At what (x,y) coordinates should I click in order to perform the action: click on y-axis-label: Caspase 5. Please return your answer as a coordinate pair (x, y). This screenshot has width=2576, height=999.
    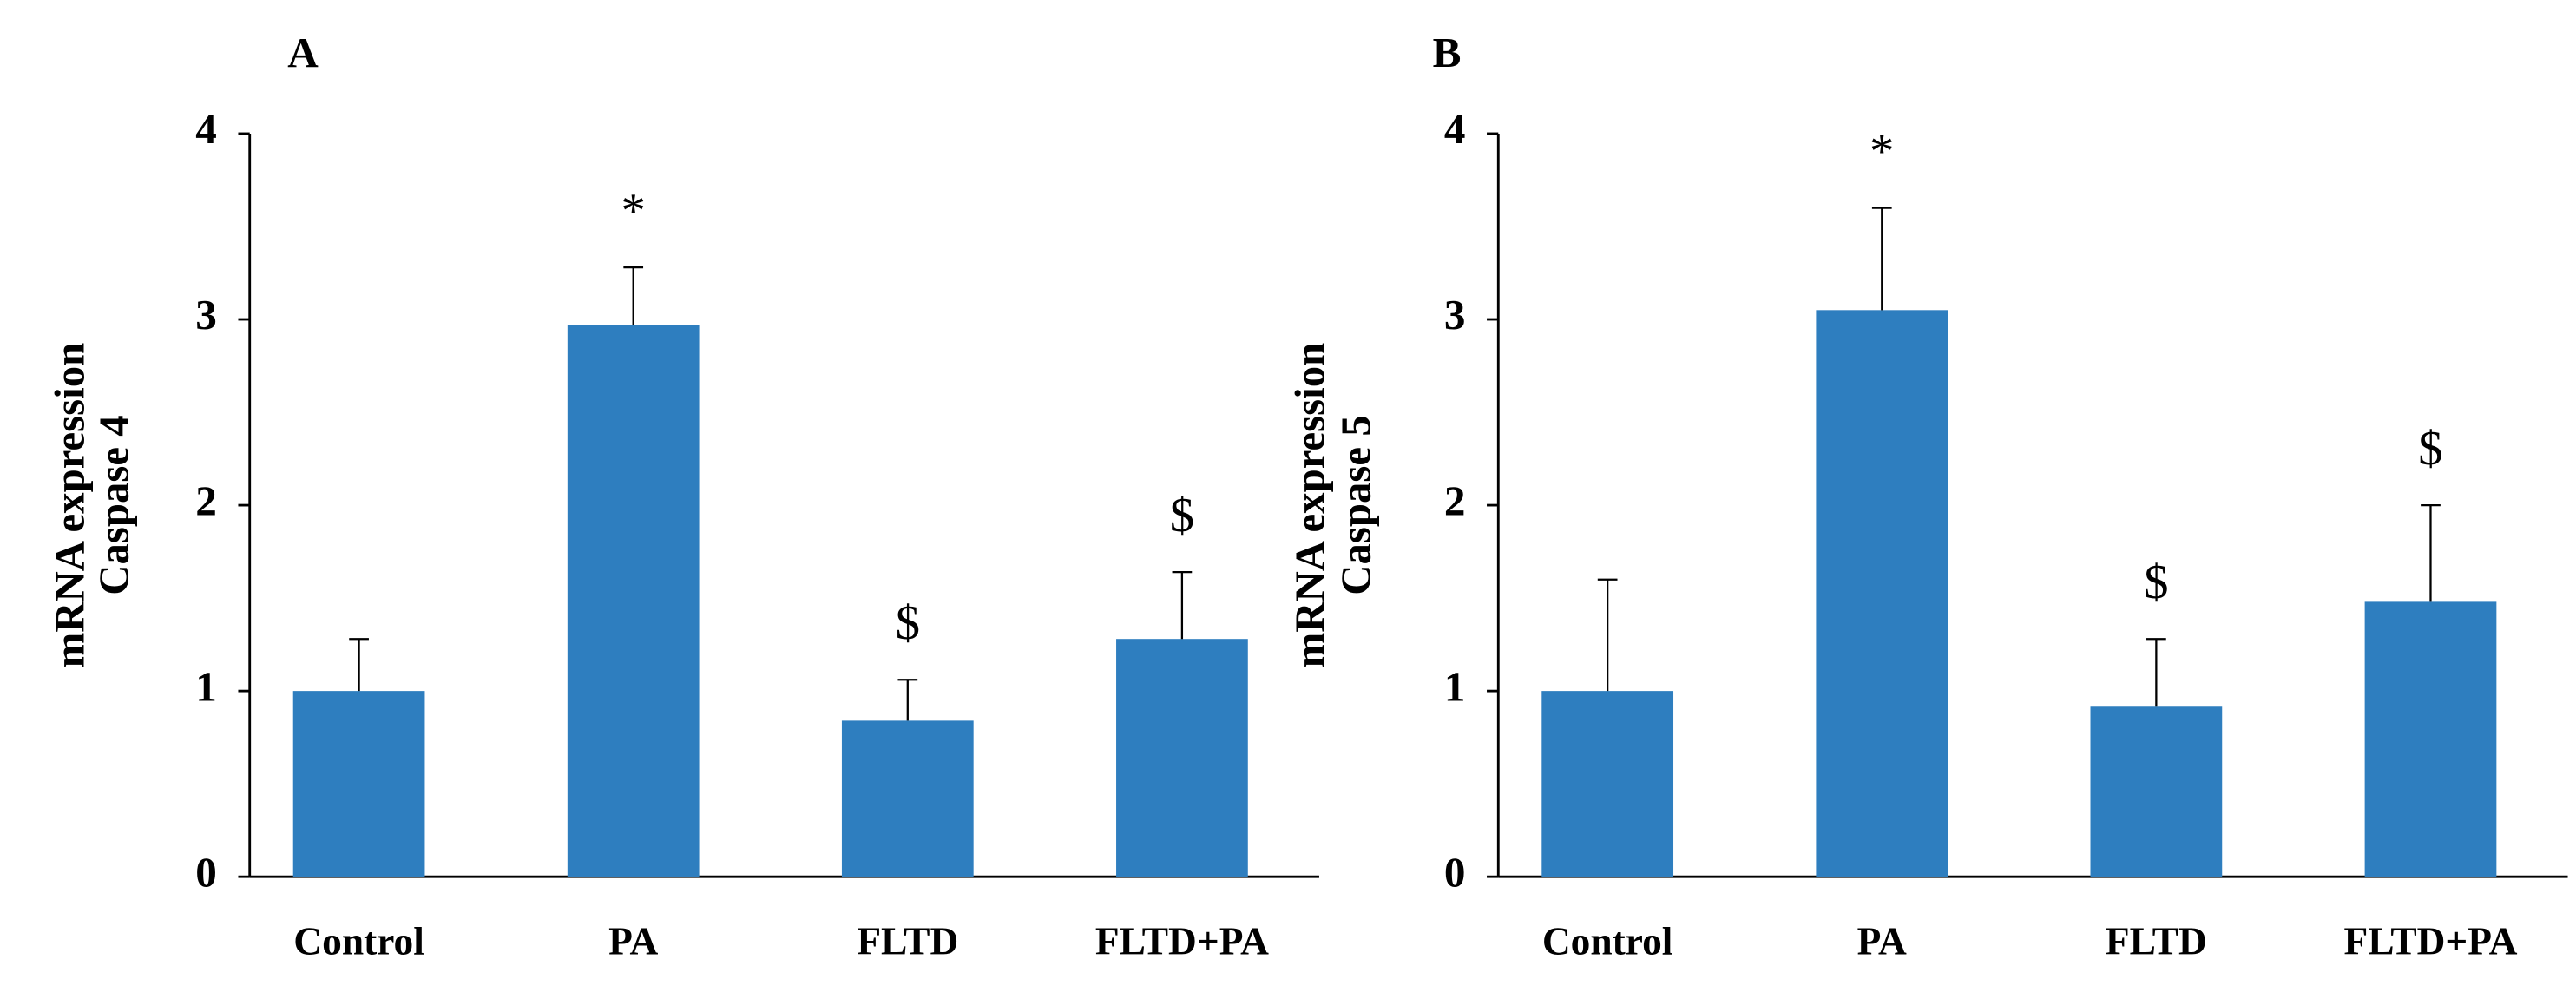
    Looking at the image, I should click on (1355, 505).